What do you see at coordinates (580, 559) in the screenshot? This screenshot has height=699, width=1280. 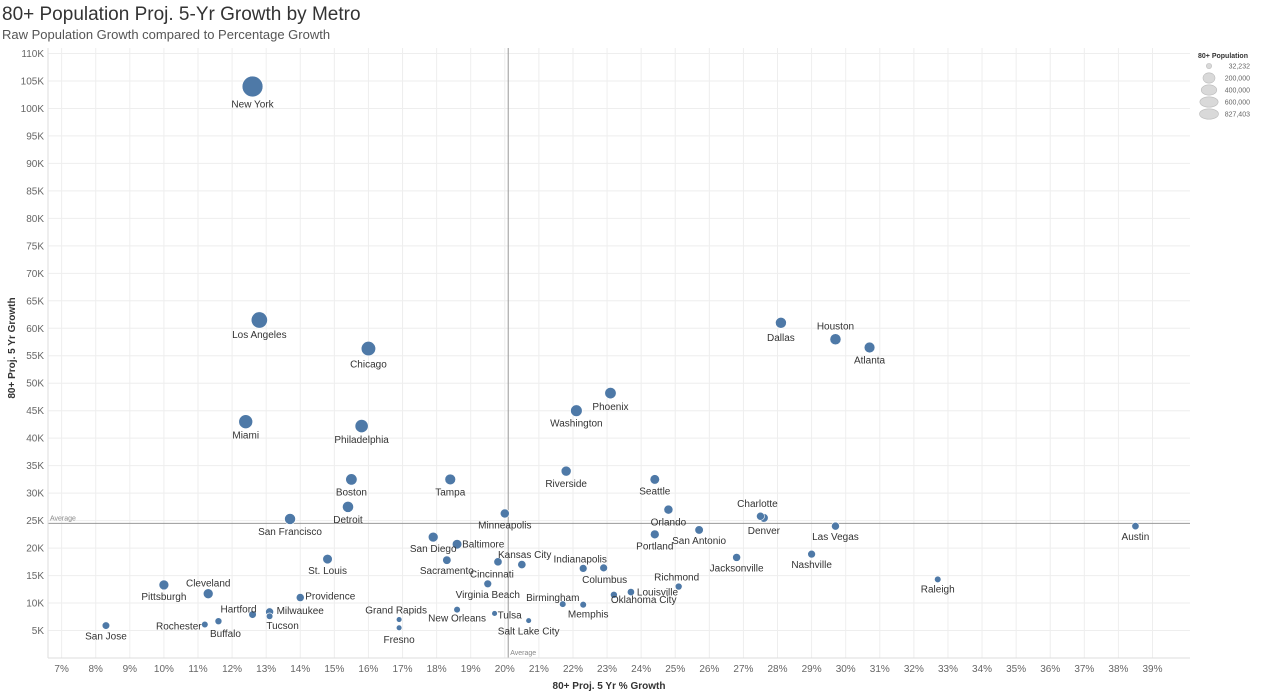 I see `label-indianapolis: Indianapolis` at bounding box center [580, 559].